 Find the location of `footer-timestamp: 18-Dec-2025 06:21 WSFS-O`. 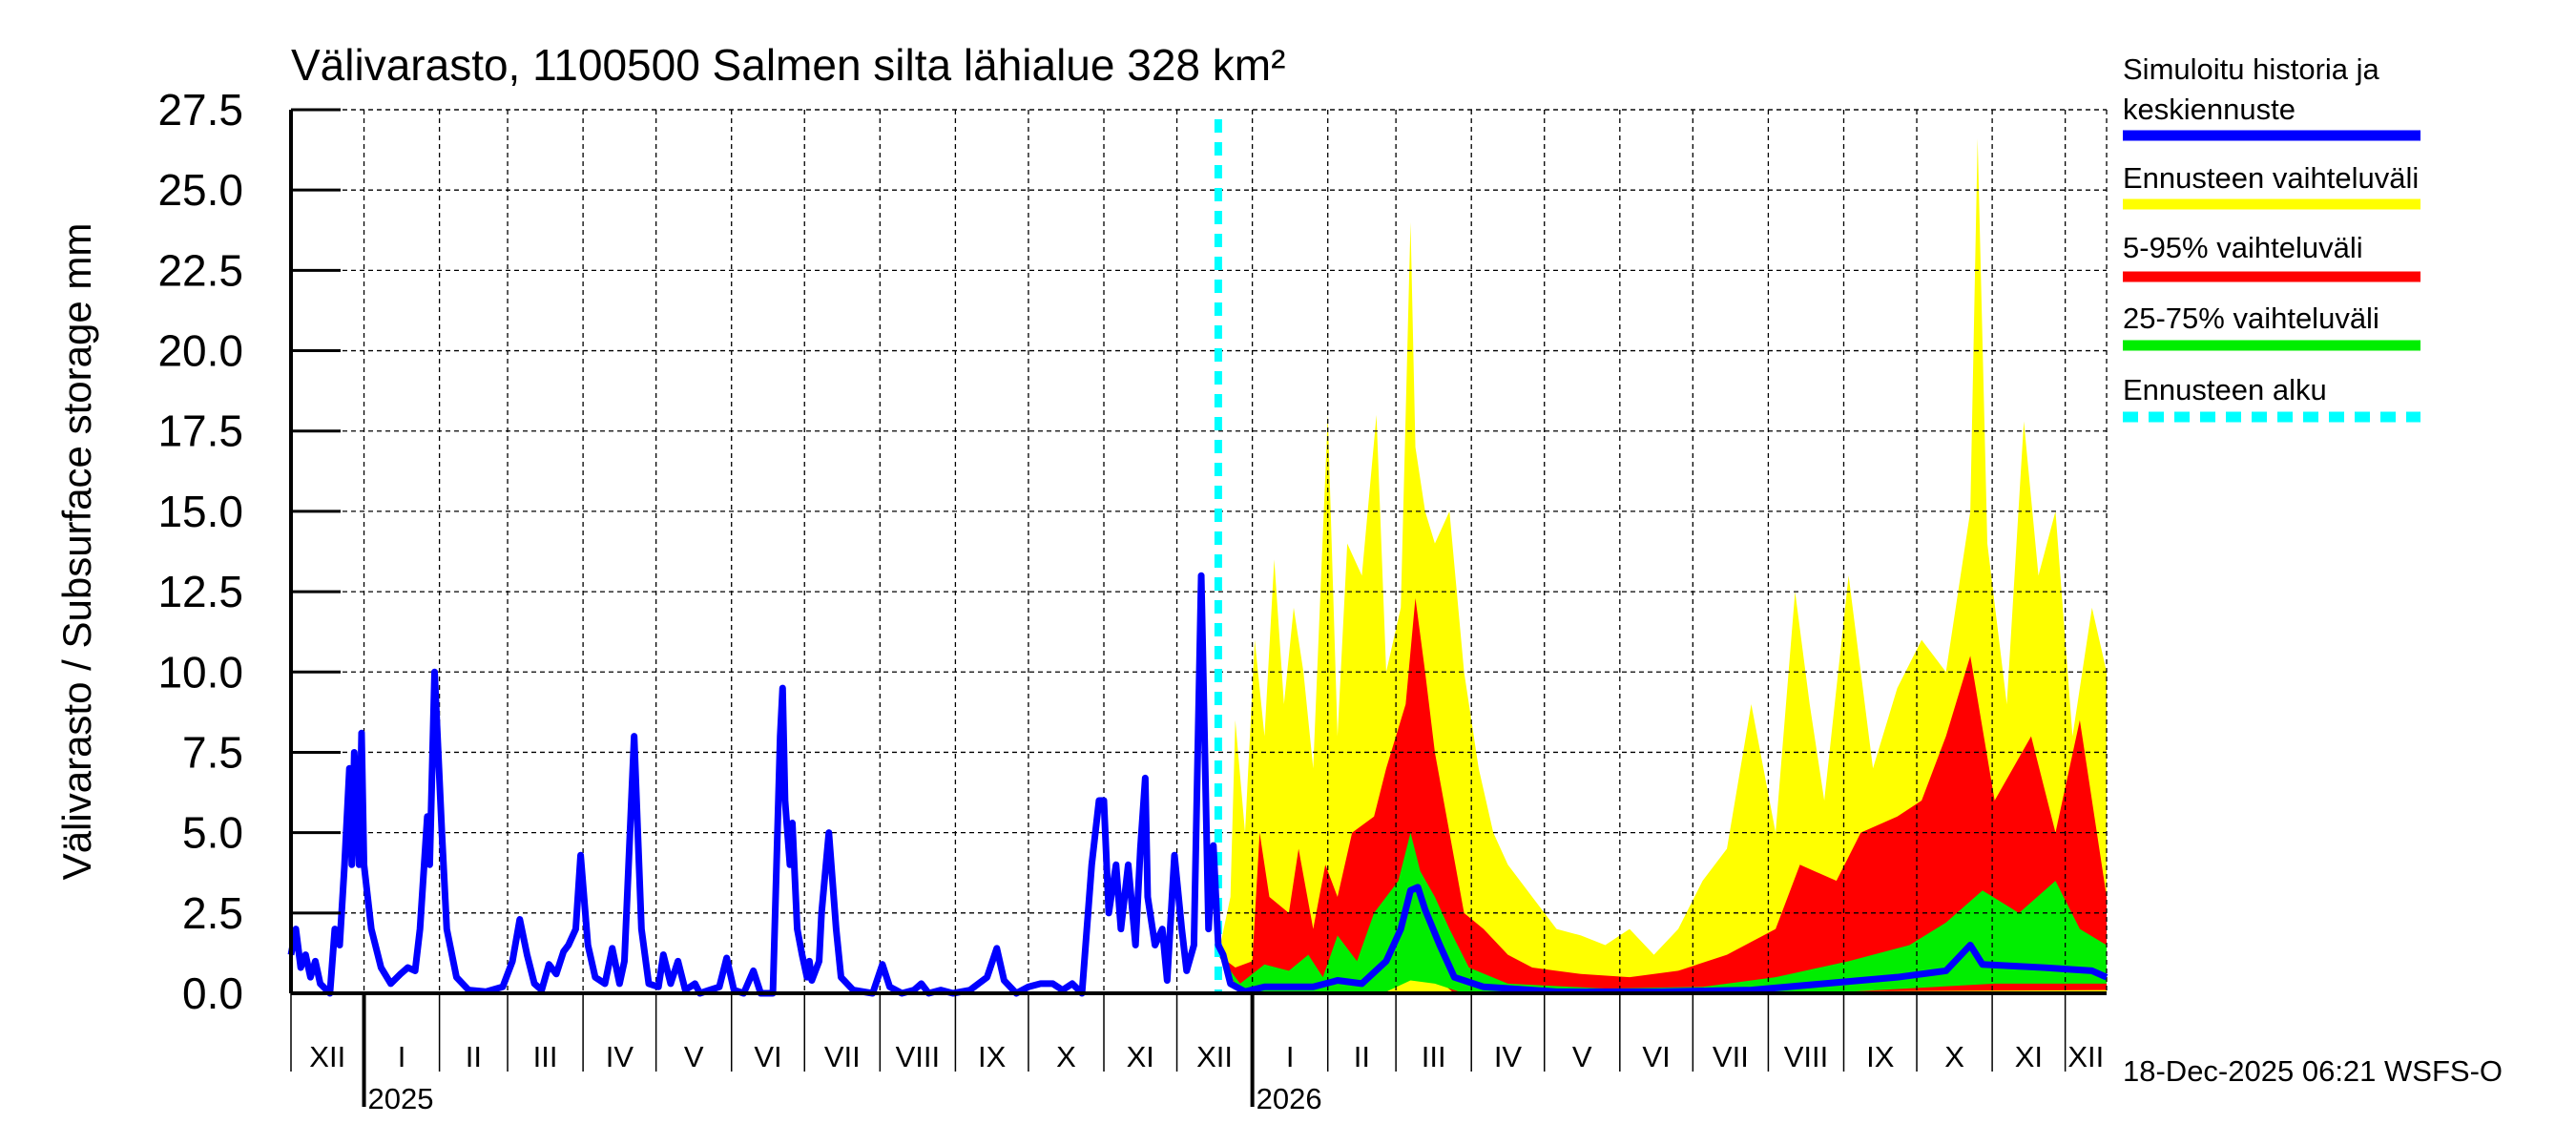

footer-timestamp: 18-Dec-2025 06:21 WSFS-O is located at coordinates (2313, 1071).